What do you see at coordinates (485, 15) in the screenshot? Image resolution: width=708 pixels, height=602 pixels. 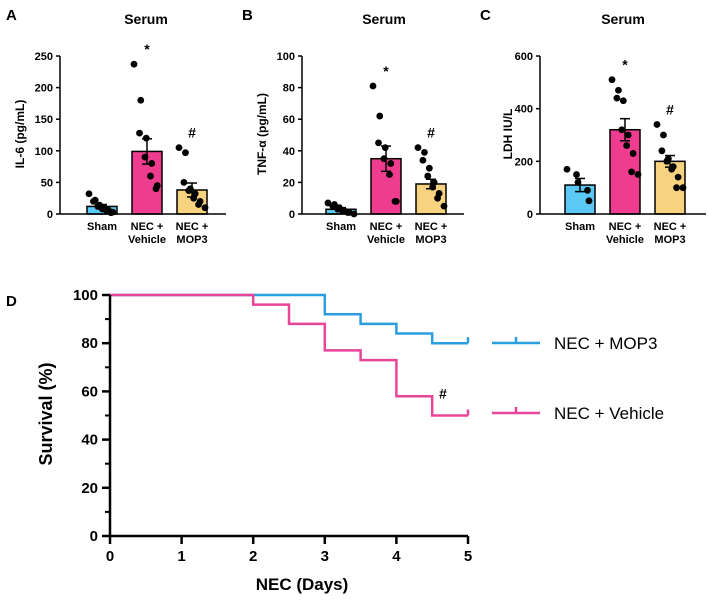 I see `panel-label-c: C` at bounding box center [485, 15].